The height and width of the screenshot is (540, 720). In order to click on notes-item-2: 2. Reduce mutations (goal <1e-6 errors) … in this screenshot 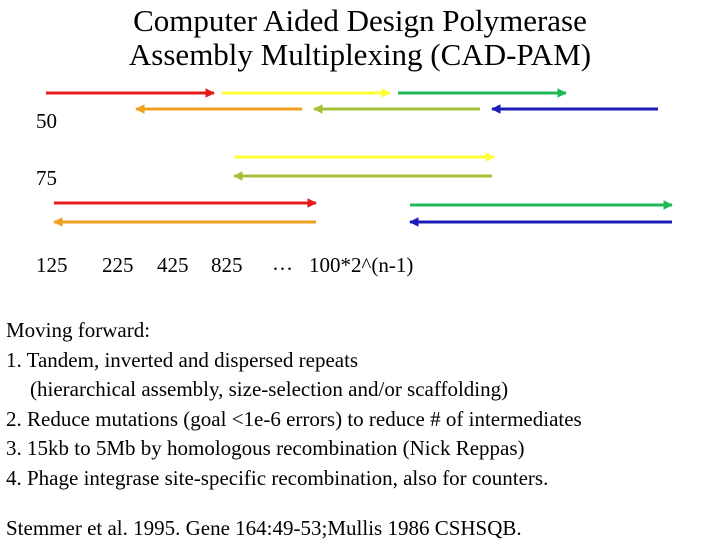, I will do `click(294, 418)`.